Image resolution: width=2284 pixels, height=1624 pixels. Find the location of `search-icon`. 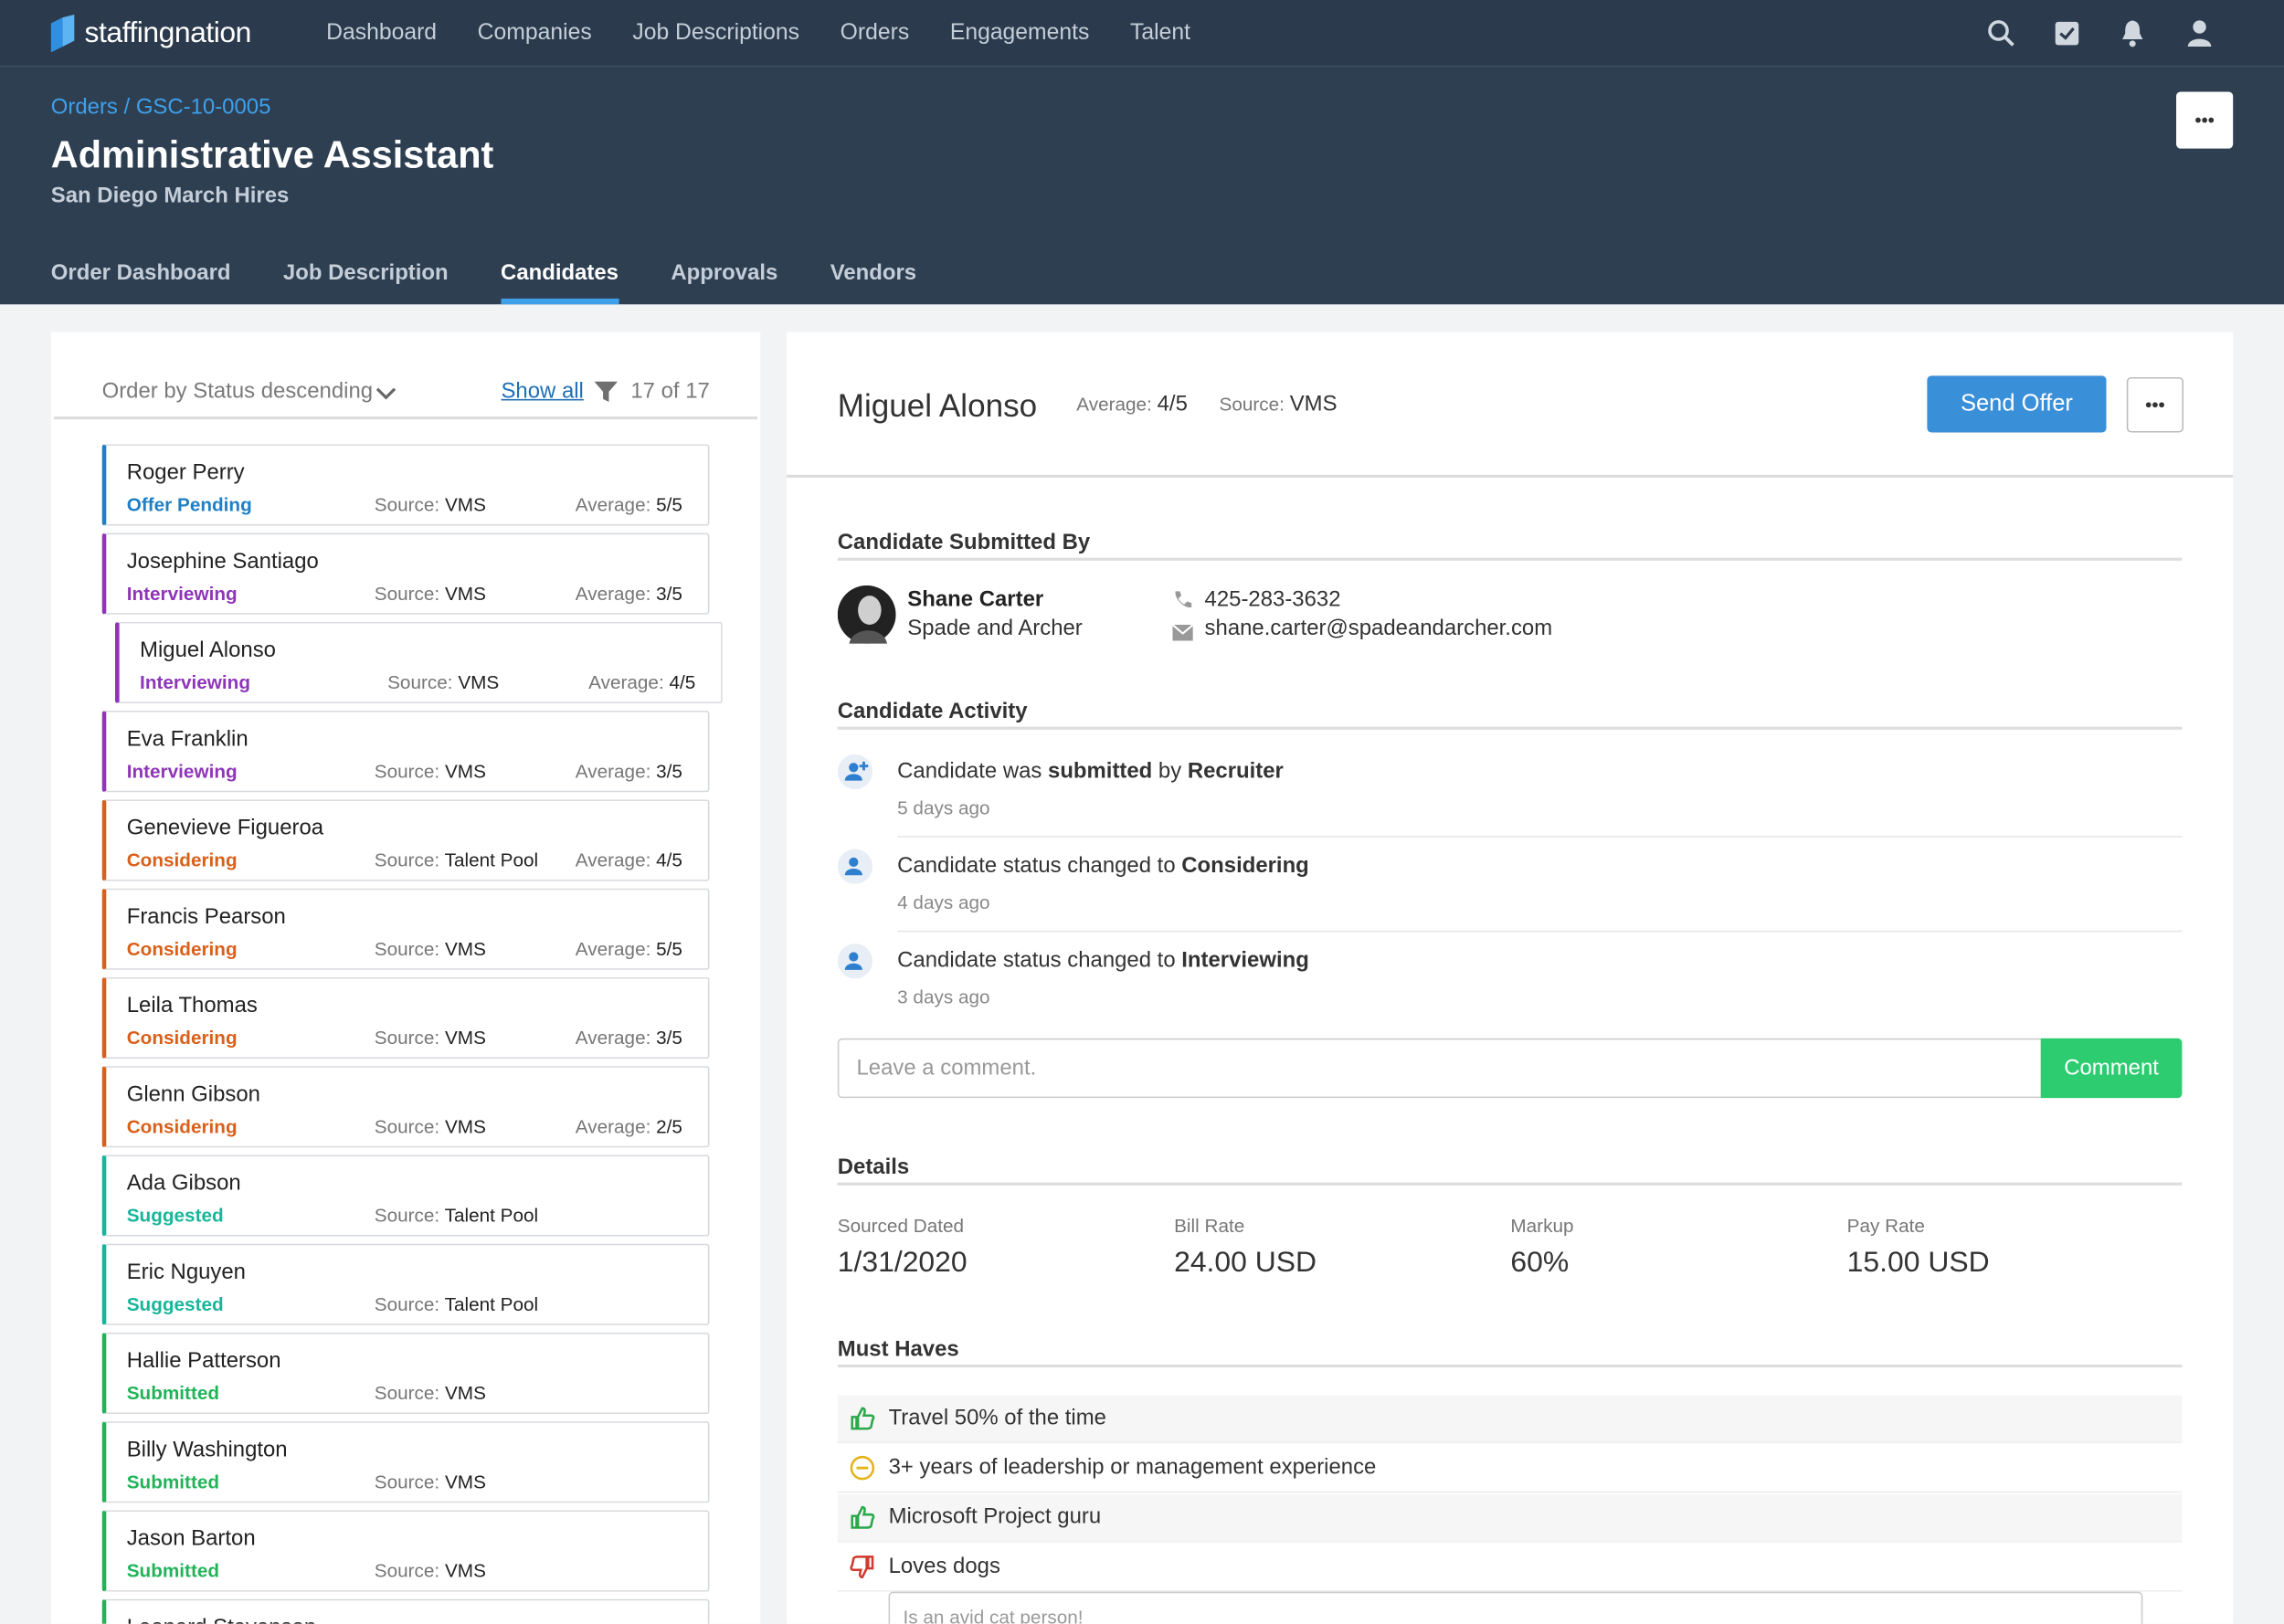

search-icon is located at coordinates (2001, 33).